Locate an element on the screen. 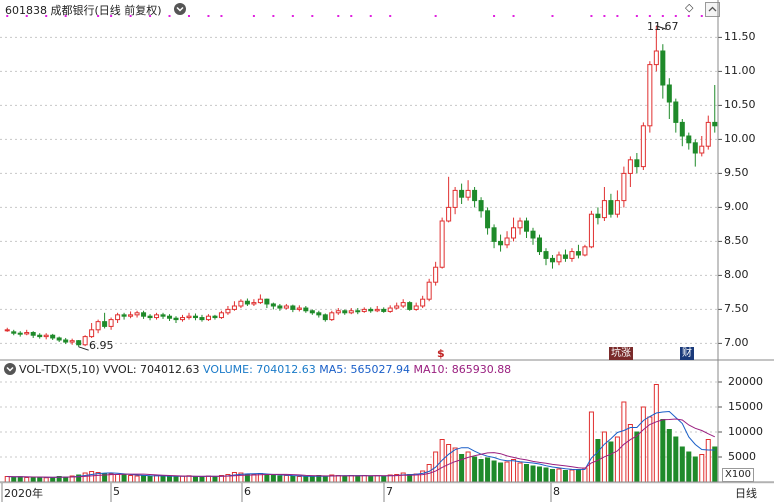  stock-code: 601838 is located at coordinates (26, 10).